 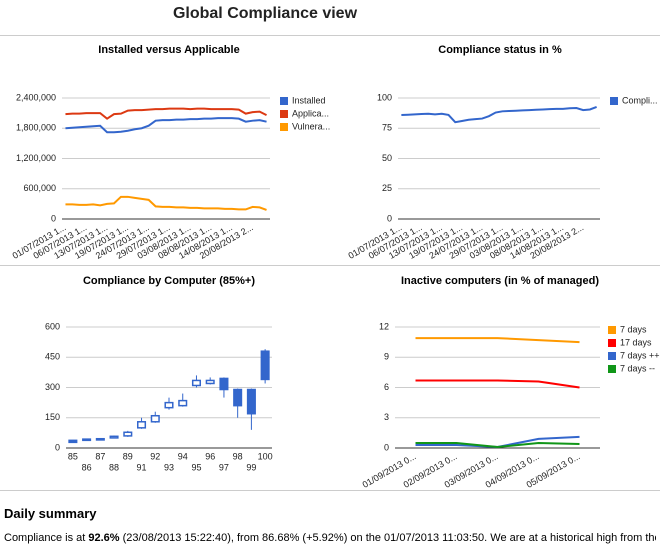 I want to click on x-tick-label: 99, so click(x=251, y=467).